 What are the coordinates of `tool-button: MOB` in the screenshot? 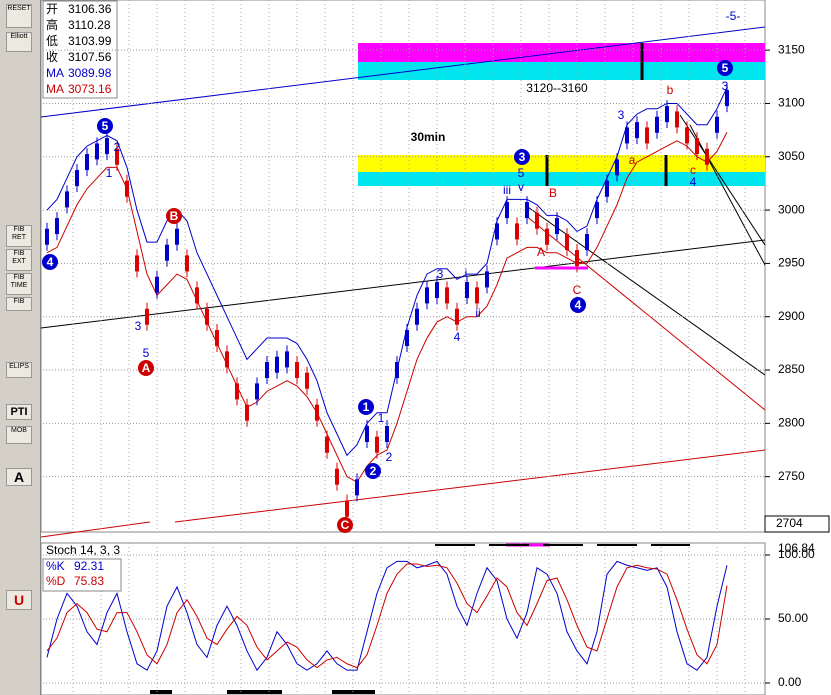 It's located at (19, 435).